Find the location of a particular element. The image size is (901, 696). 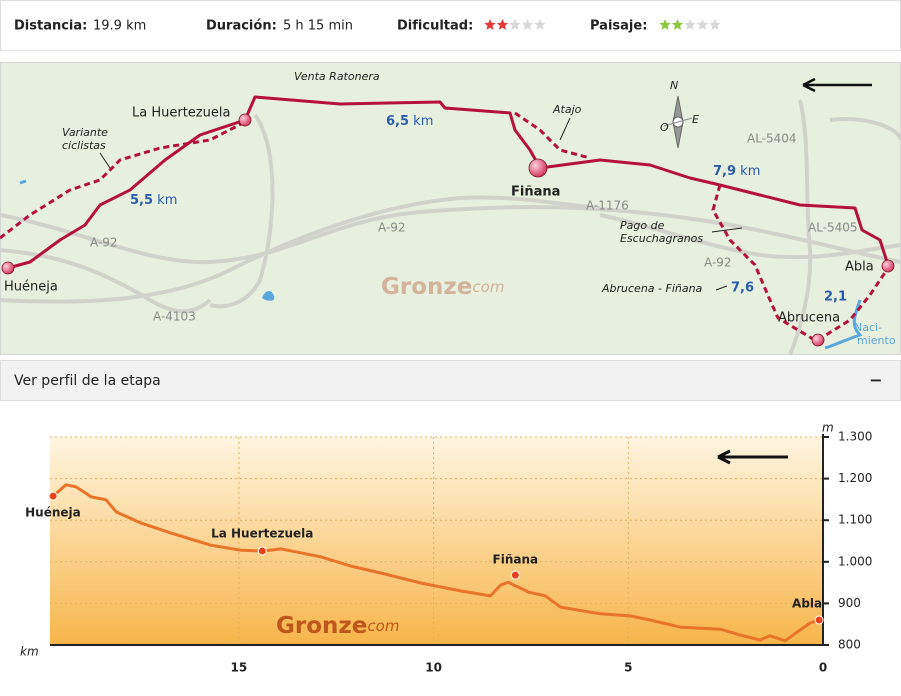

waypoint-label: Abla is located at coordinates (807, 604).